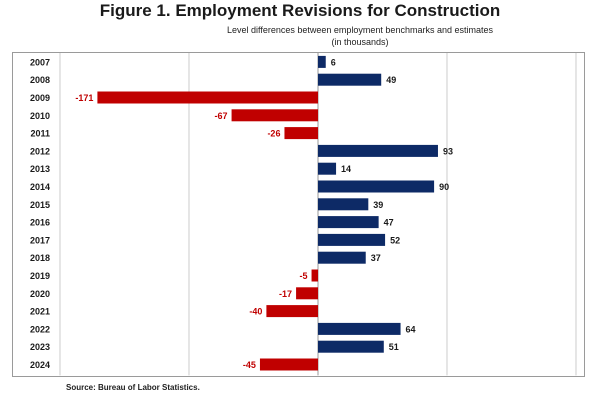 The width and height of the screenshot is (600, 400). I want to click on value-label: -45, so click(249, 365).